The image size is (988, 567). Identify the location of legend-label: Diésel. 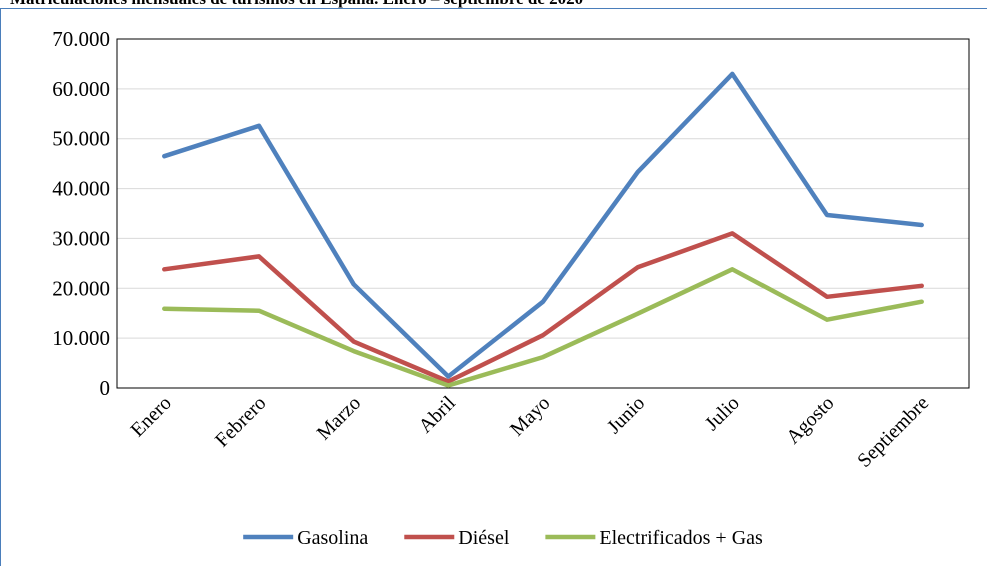
(484, 538).